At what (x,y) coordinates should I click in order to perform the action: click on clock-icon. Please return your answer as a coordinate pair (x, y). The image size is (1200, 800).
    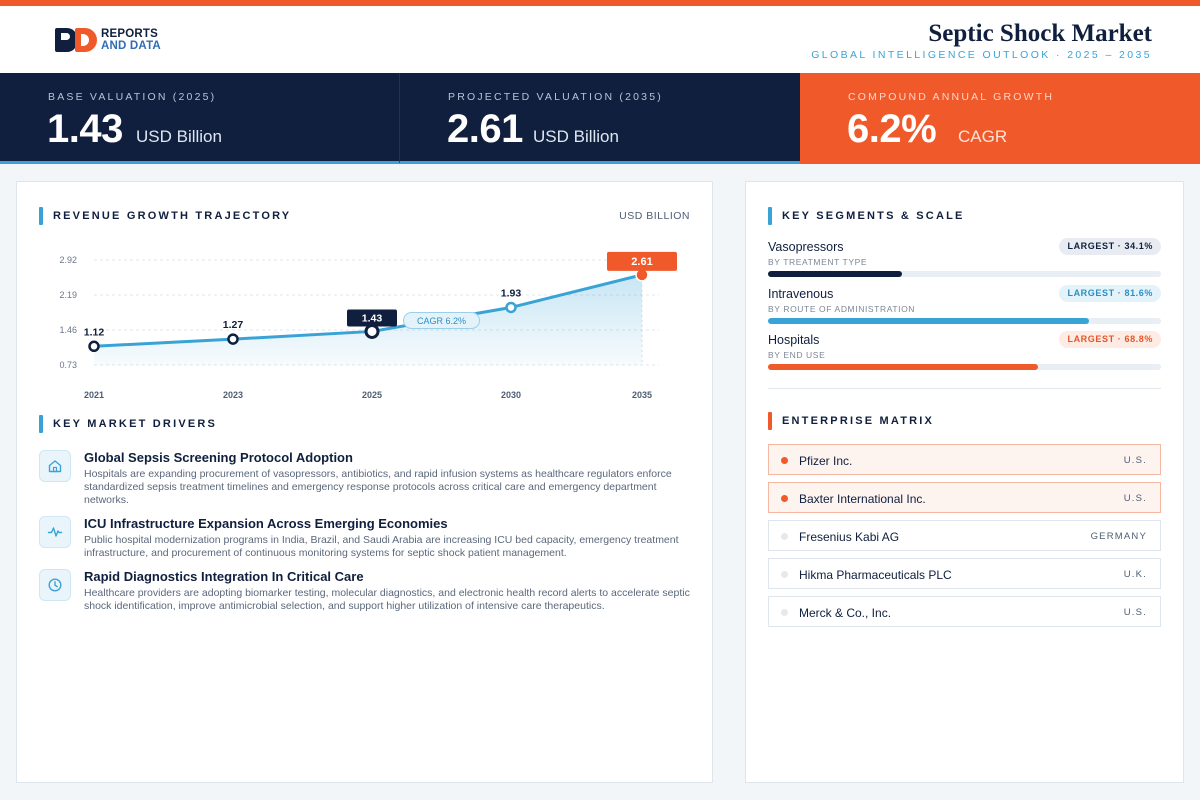
    Looking at the image, I should click on (55, 585).